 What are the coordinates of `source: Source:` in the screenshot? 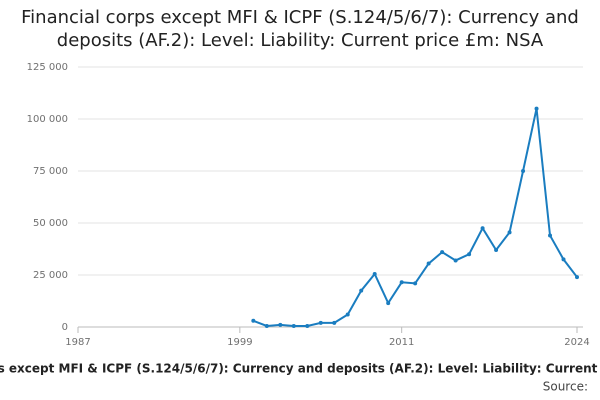 It's located at (565, 387).